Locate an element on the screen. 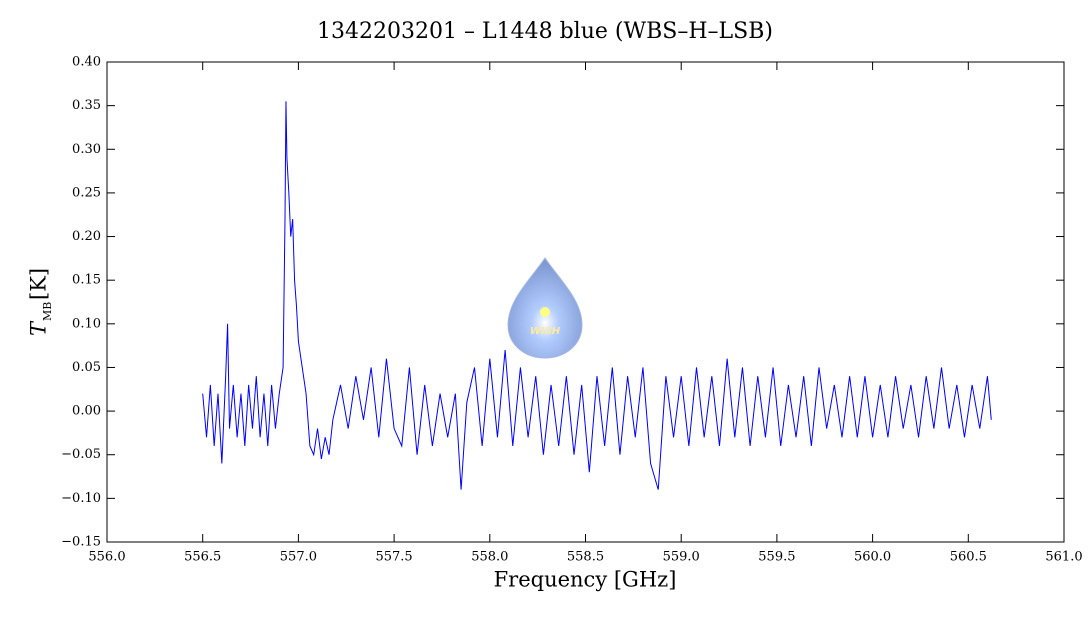  x-tick-label: 560.0 is located at coordinates (872, 557).